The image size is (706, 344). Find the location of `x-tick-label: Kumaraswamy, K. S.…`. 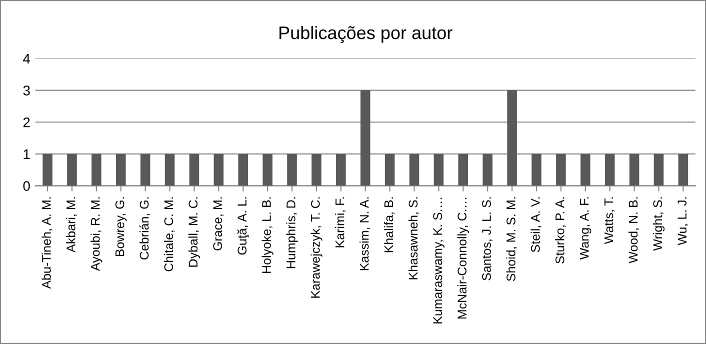

x-tick-label: Kumaraswamy, K. S.… is located at coordinates (439, 261).